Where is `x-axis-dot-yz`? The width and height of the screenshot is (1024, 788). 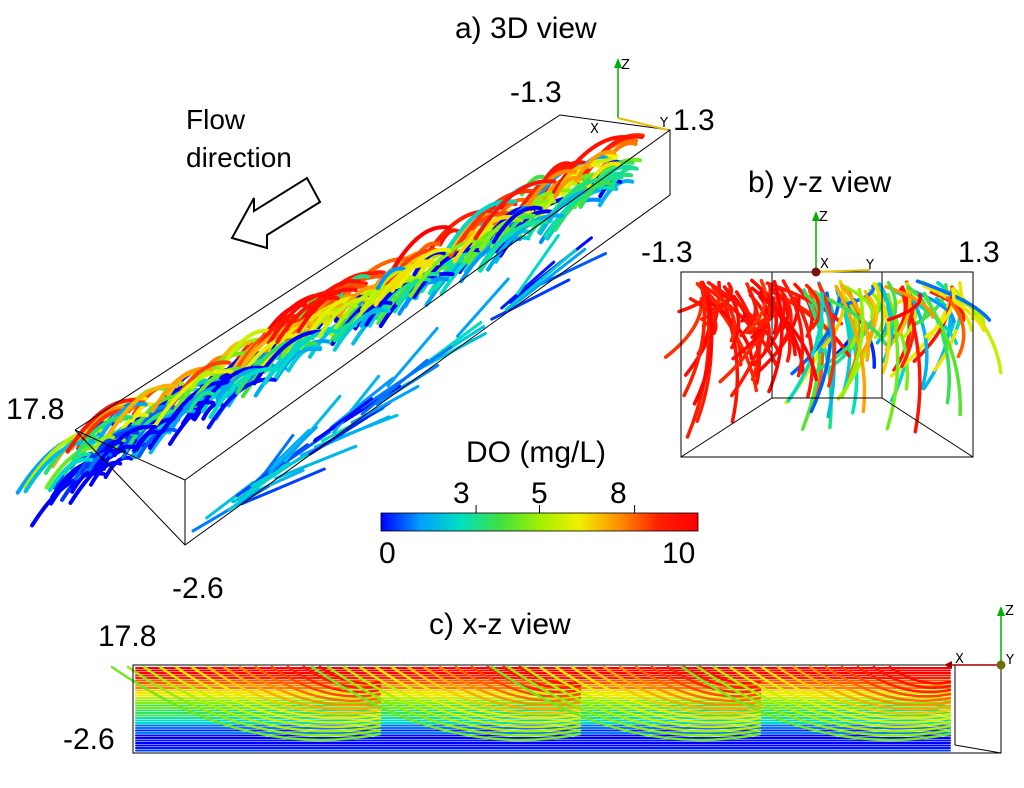
x-axis-dot-yz is located at coordinates (816, 272).